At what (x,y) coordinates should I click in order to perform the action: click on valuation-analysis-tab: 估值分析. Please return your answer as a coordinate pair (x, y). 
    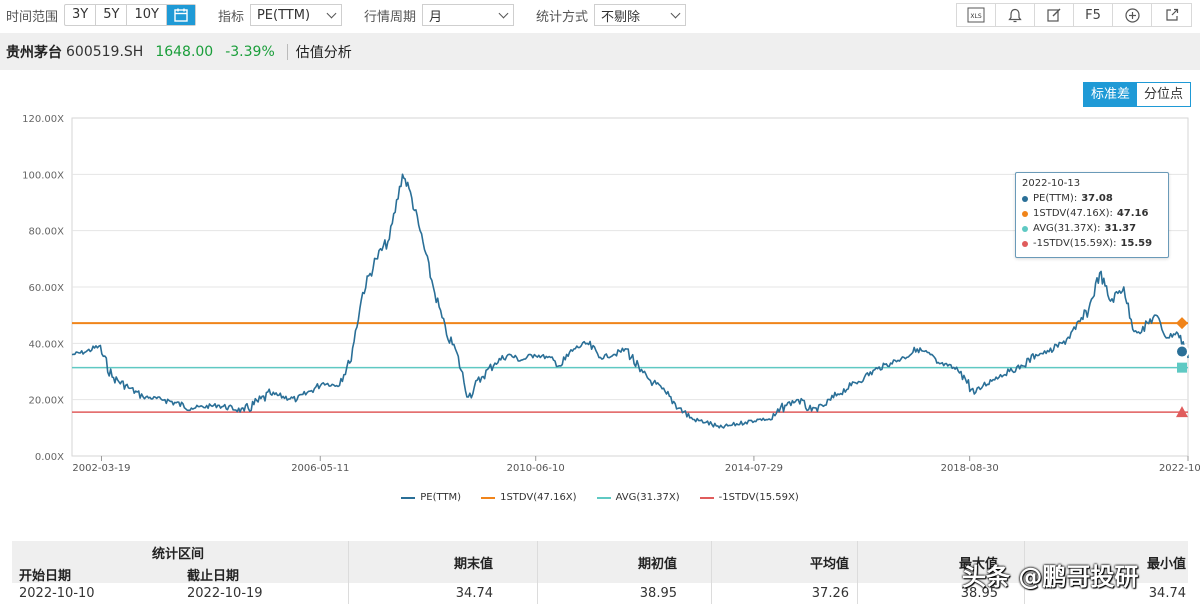
    Looking at the image, I should click on (323, 52).